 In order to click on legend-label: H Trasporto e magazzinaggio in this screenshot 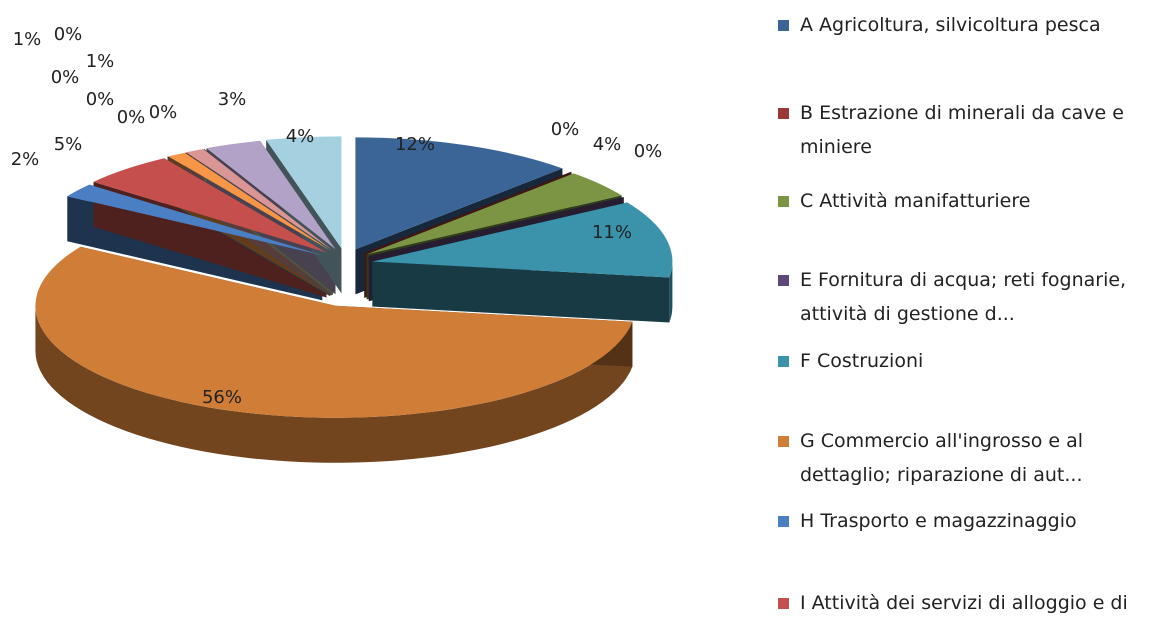, I will do `click(938, 521)`.